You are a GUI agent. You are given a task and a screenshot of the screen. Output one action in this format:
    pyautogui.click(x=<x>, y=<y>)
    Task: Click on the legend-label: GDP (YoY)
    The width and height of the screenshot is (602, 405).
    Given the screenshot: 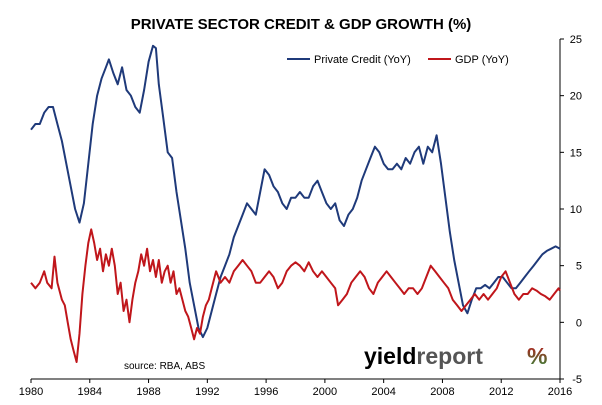 What is the action you would take?
    pyautogui.click(x=482, y=60)
    